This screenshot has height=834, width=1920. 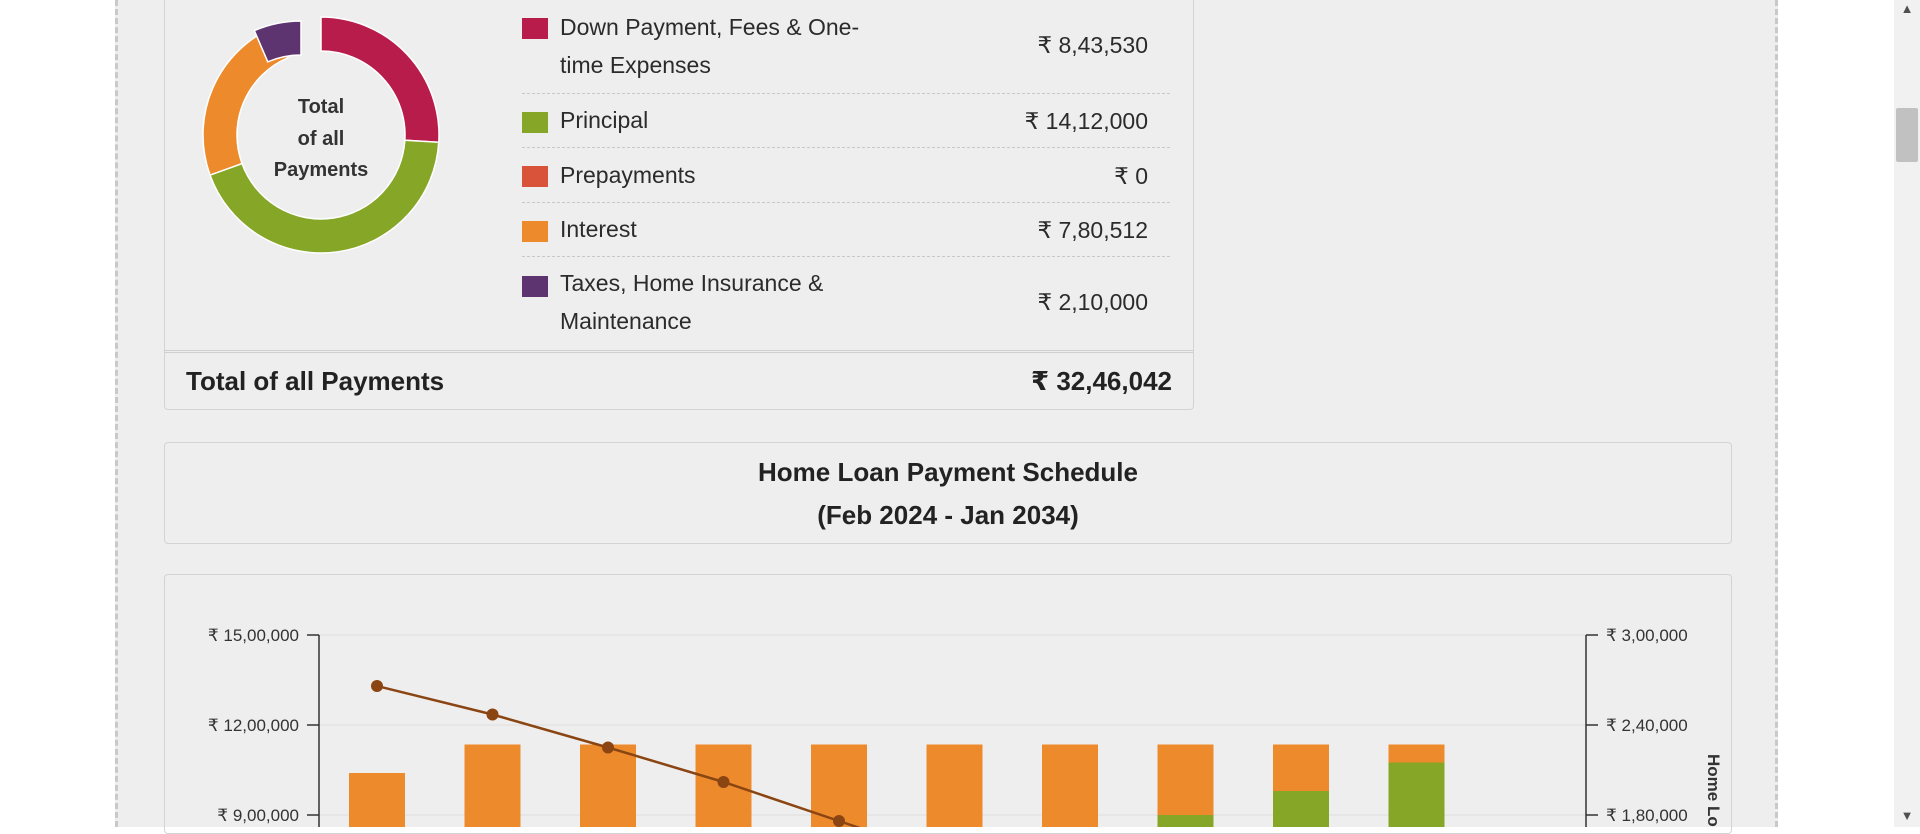 What do you see at coordinates (1907, 815) in the screenshot?
I see `scroll-down-arrow-icon: ▼` at bounding box center [1907, 815].